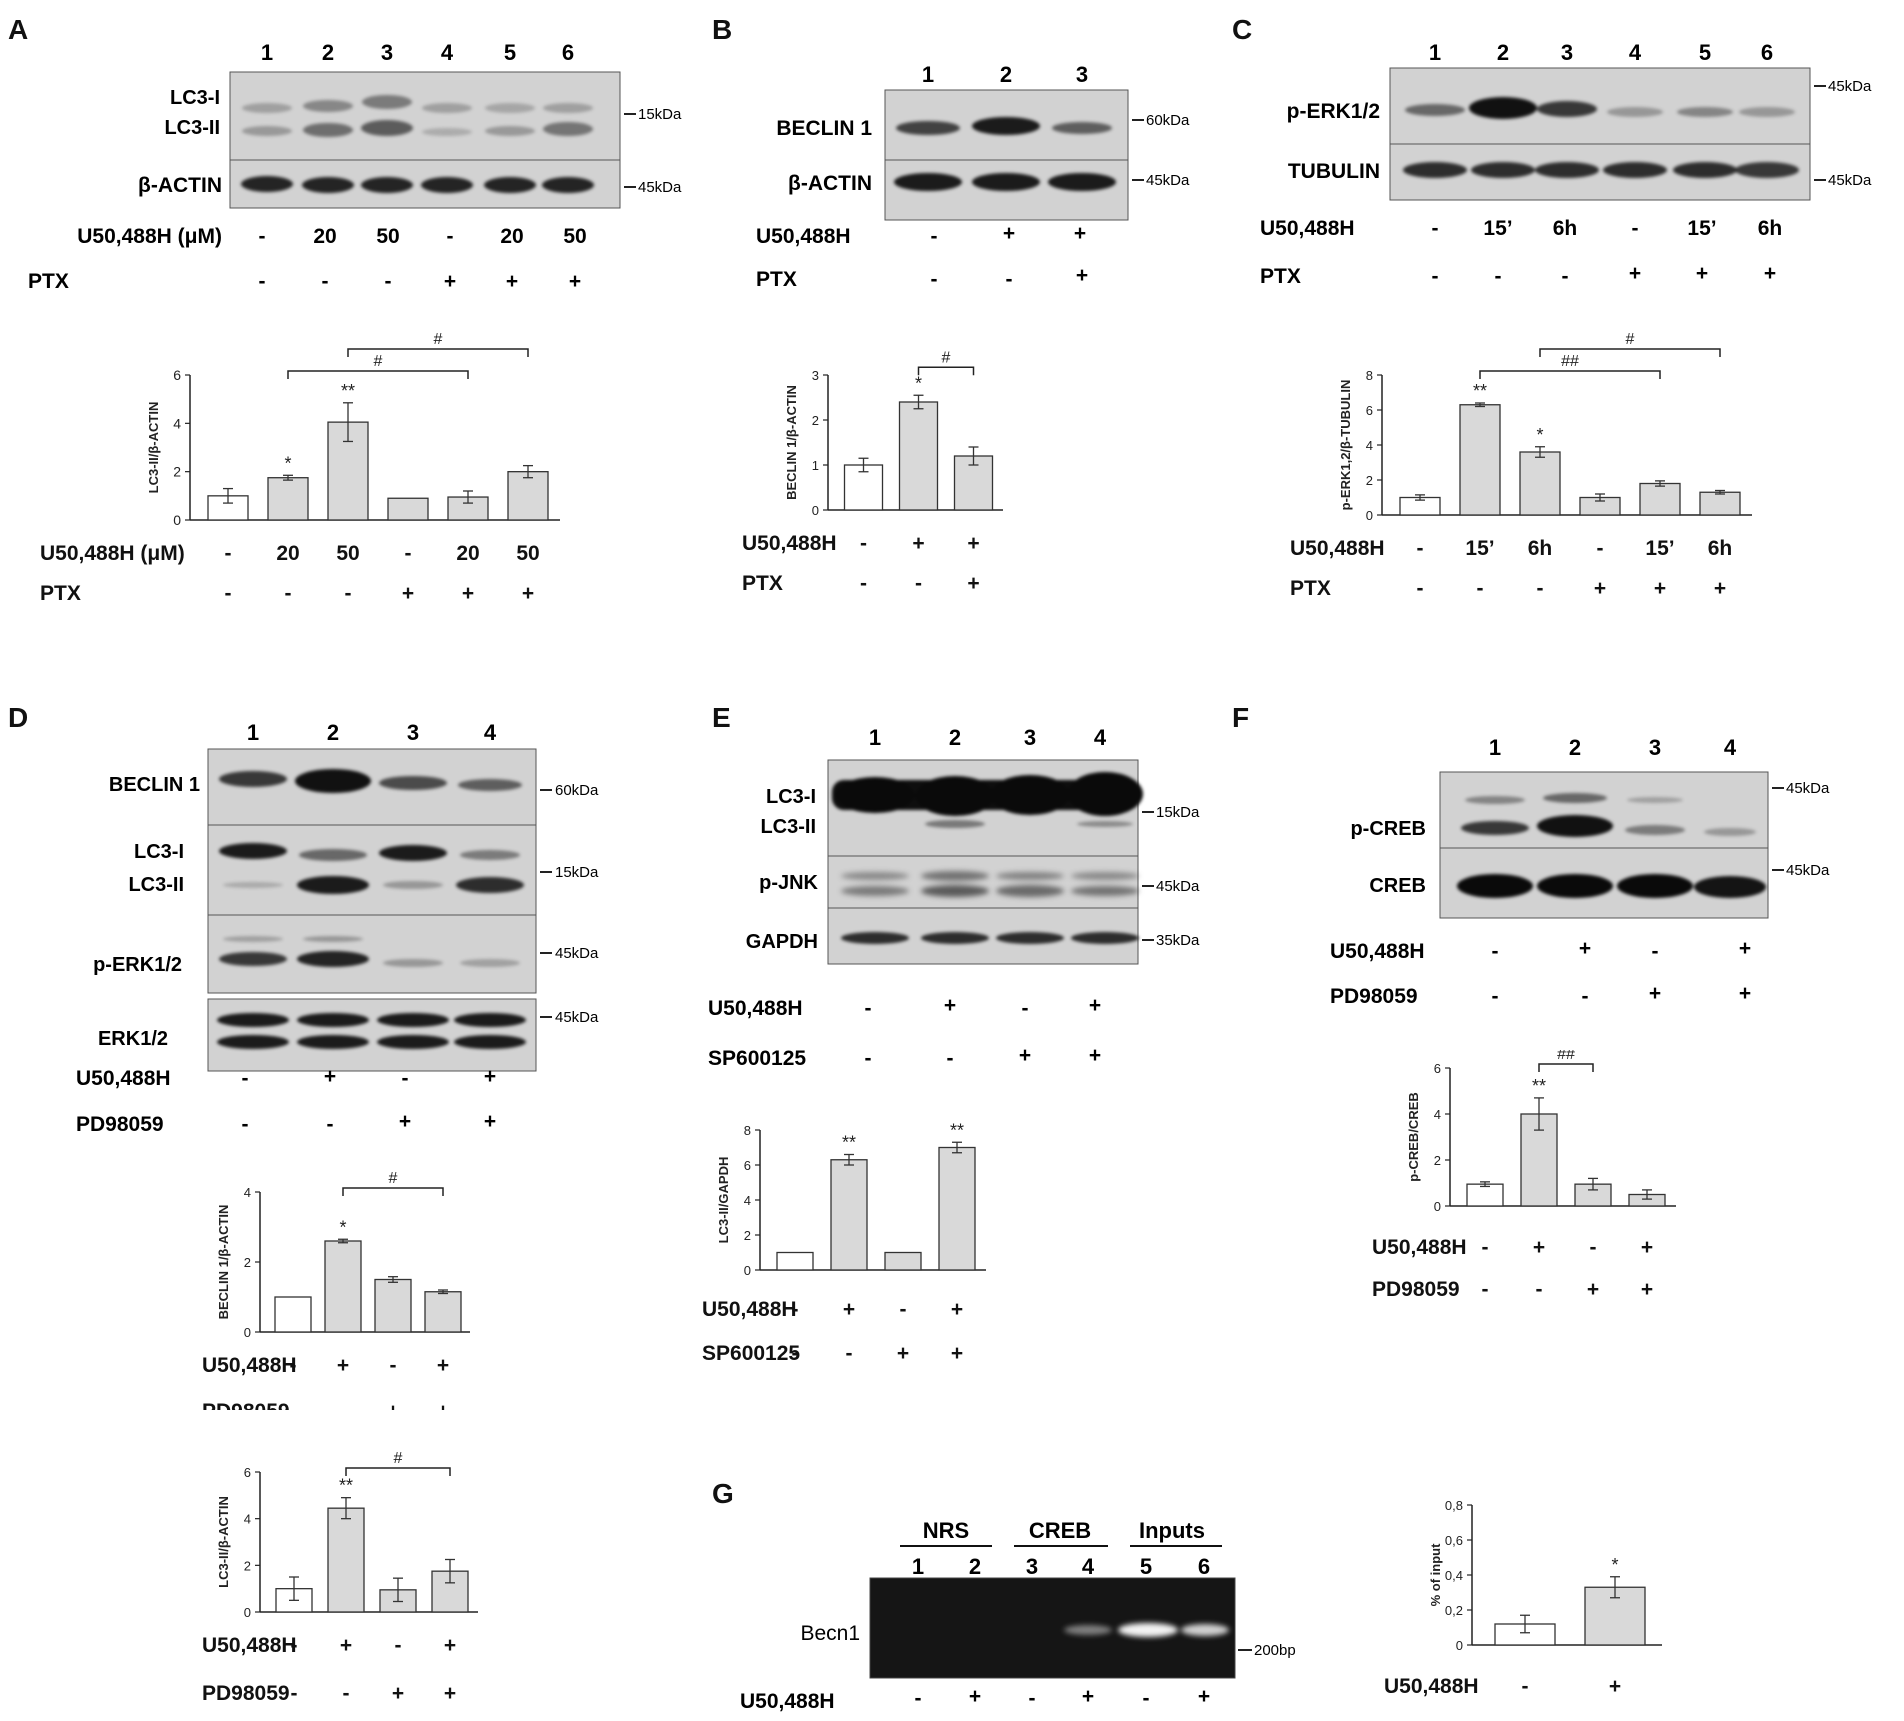 Image resolution: width=1904 pixels, height=1721 pixels. I want to click on gel-image, so click(1052, 1628).